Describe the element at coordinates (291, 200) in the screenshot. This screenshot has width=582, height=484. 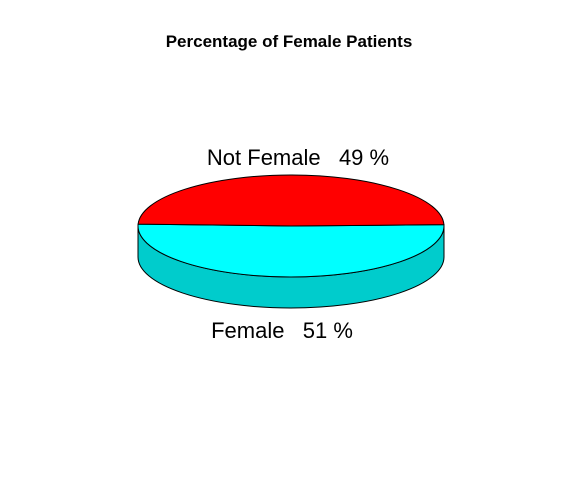
I see `pie-slice-not-female` at that location.